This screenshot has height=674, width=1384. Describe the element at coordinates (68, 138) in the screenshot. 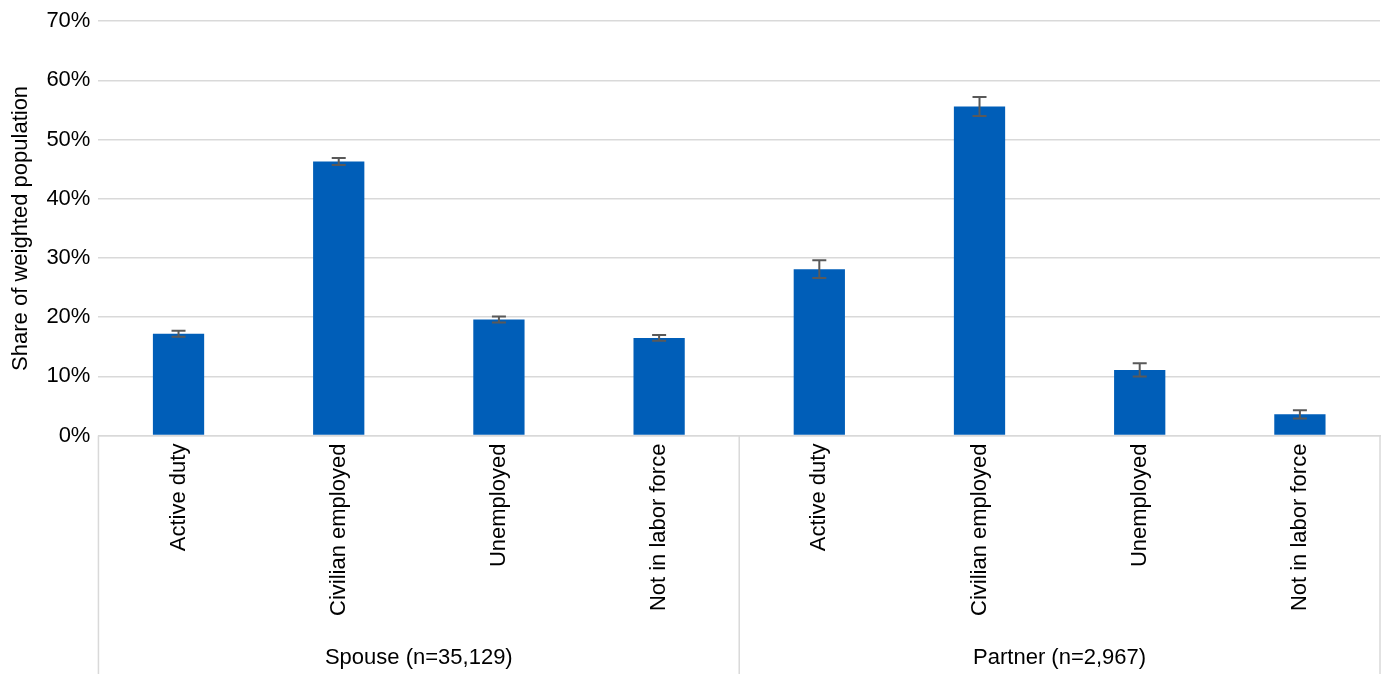

I see `y-tick-label: 50%` at that location.